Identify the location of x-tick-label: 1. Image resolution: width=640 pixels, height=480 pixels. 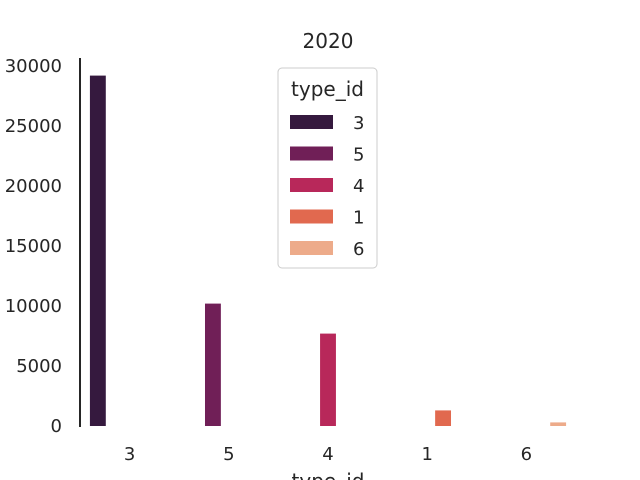
(426, 454).